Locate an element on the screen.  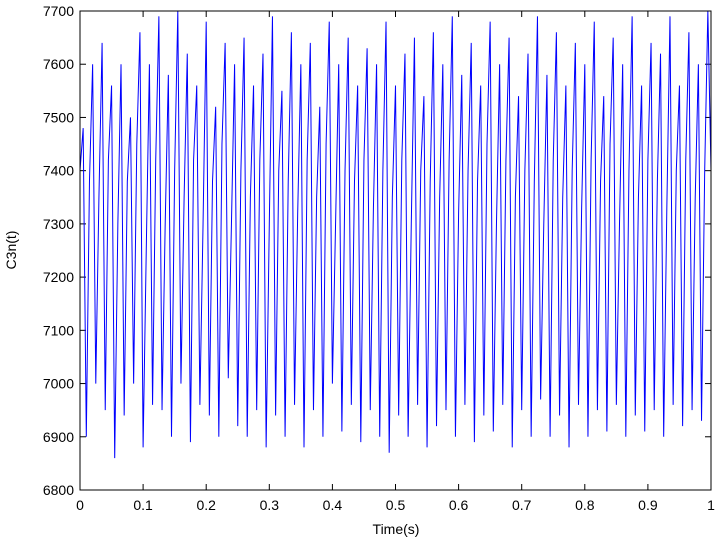
x-tick-label: 0.7 is located at coordinates (522, 505).